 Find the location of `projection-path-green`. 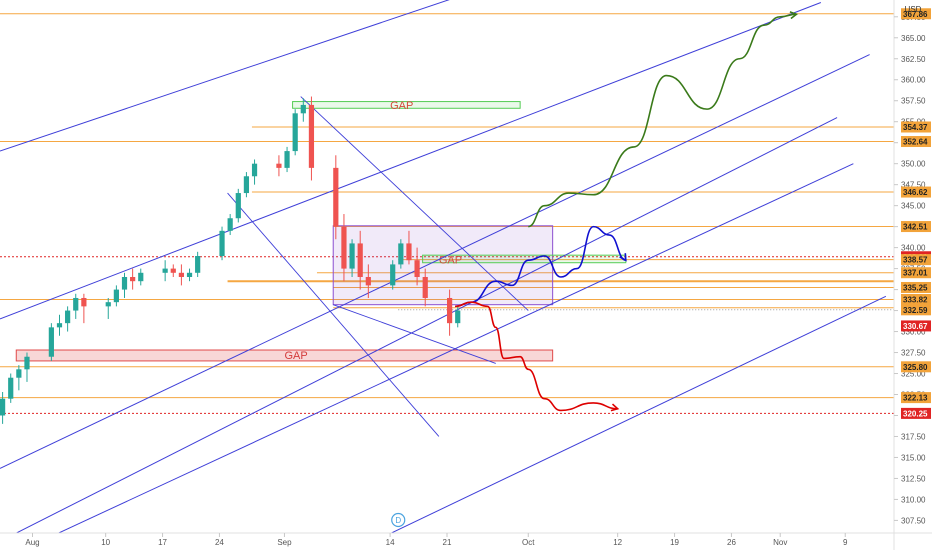

projection-path-green is located at coordinates (662, 120).